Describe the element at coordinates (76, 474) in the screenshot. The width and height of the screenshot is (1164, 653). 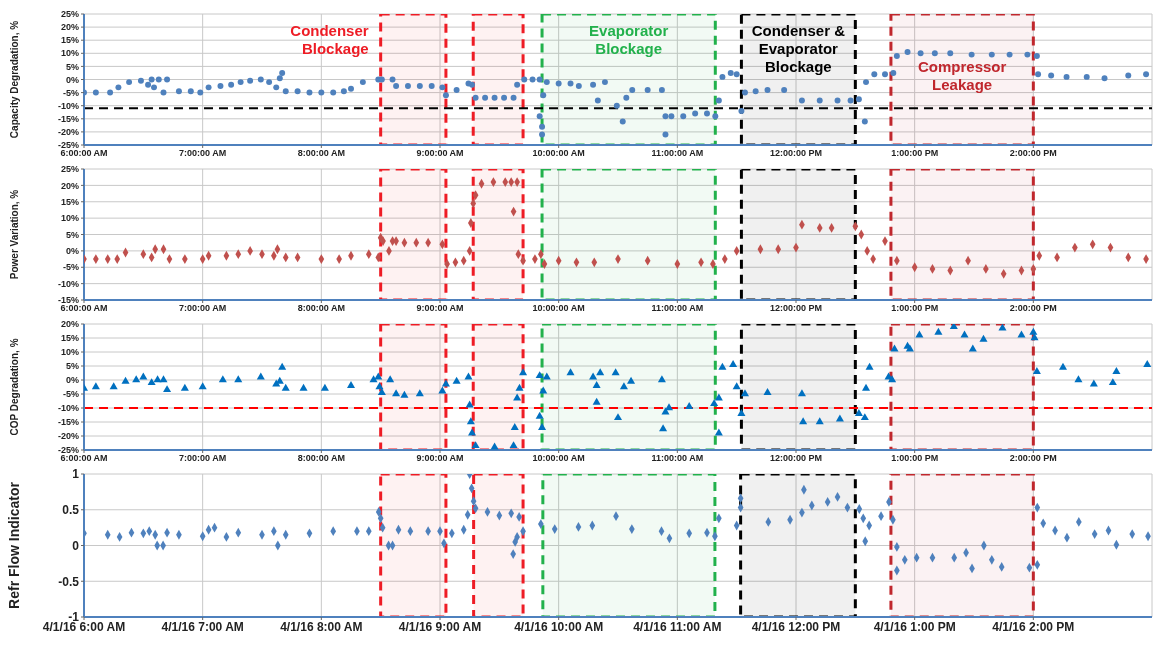
I see `y-tick-label: 1` at that location.